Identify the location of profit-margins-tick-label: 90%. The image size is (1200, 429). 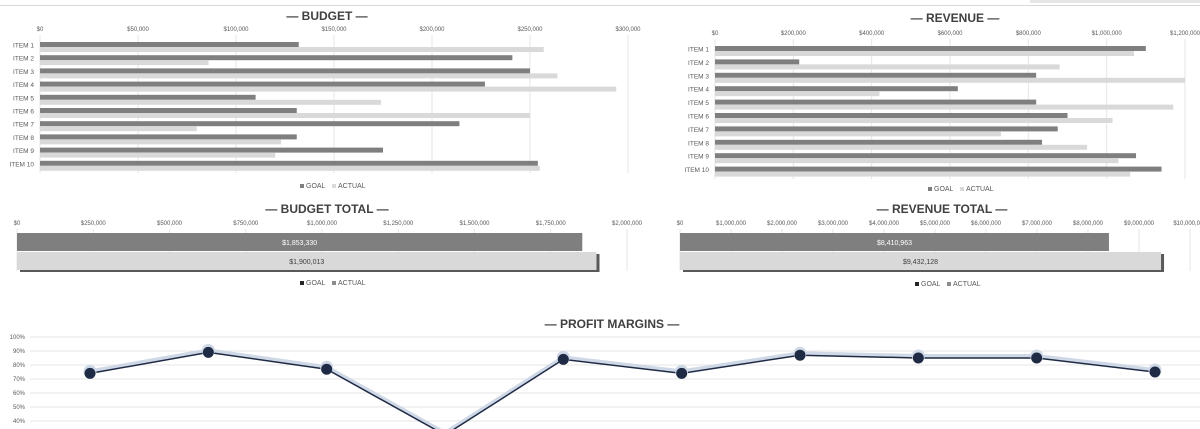
(19, 352).